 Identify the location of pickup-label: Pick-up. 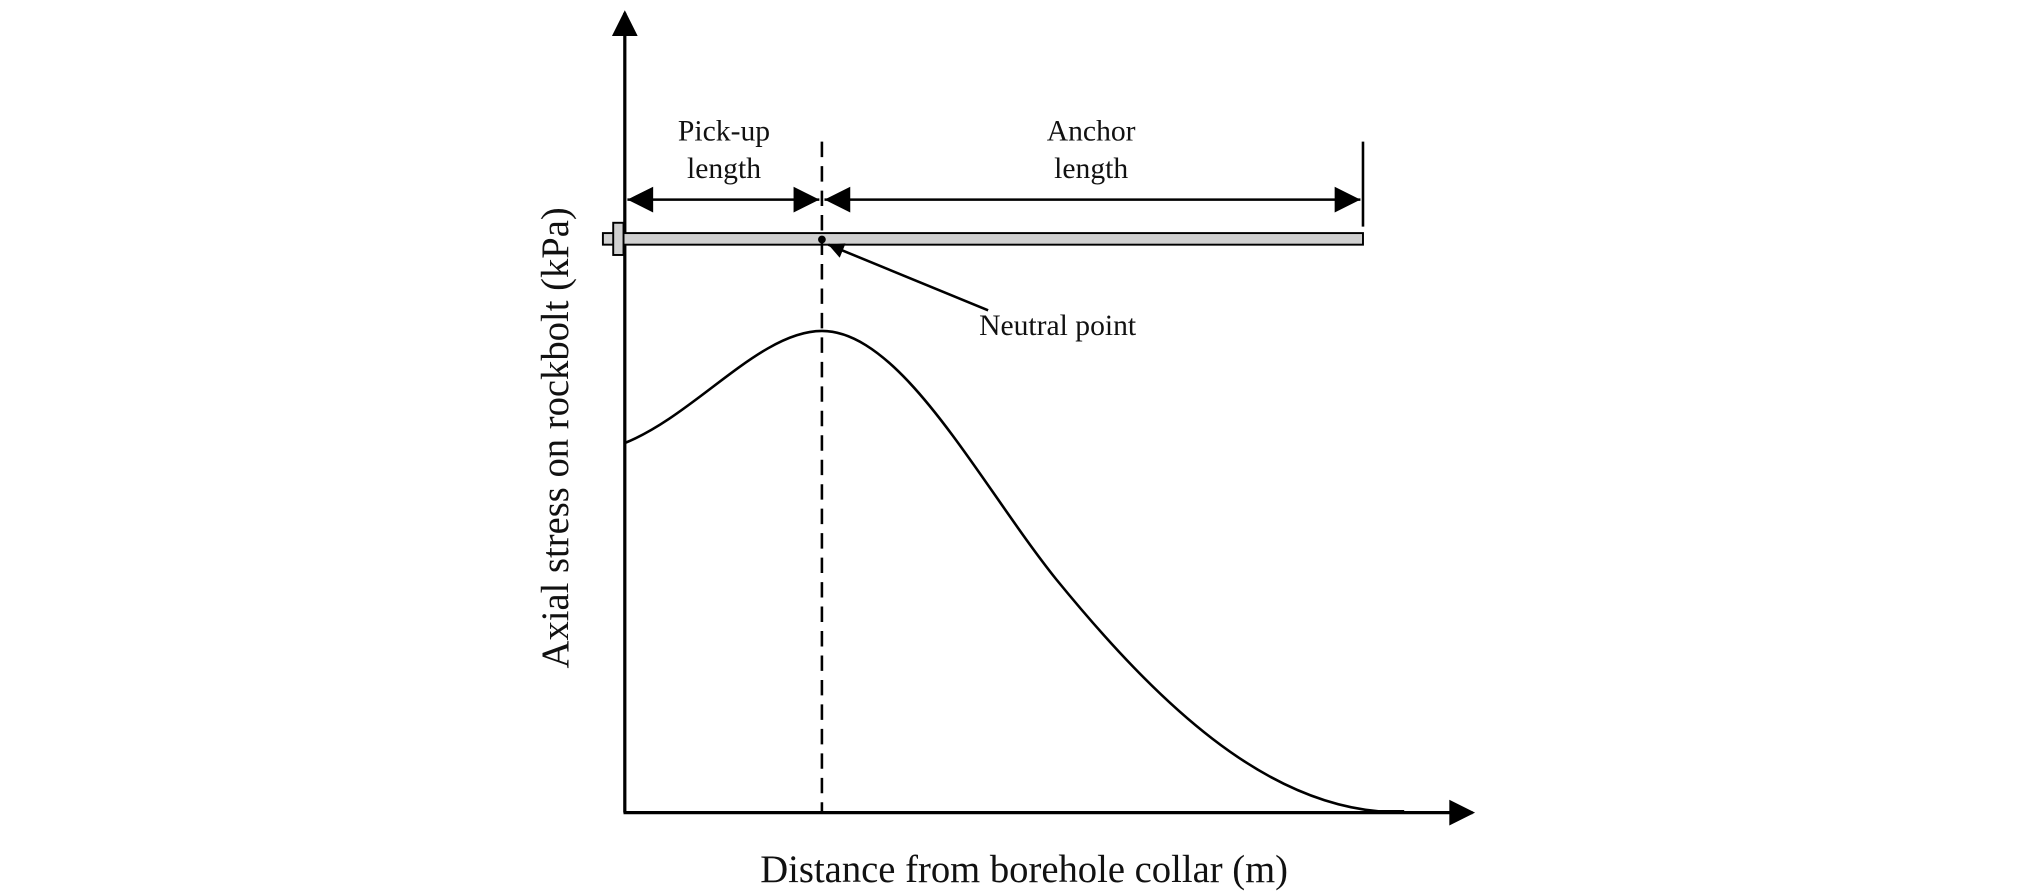
(724, 132).